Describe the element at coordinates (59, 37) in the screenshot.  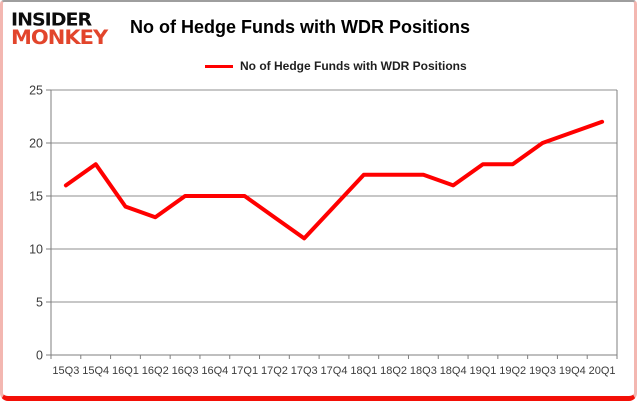
I see `logo-text-monkey: MONKEY` at that location.